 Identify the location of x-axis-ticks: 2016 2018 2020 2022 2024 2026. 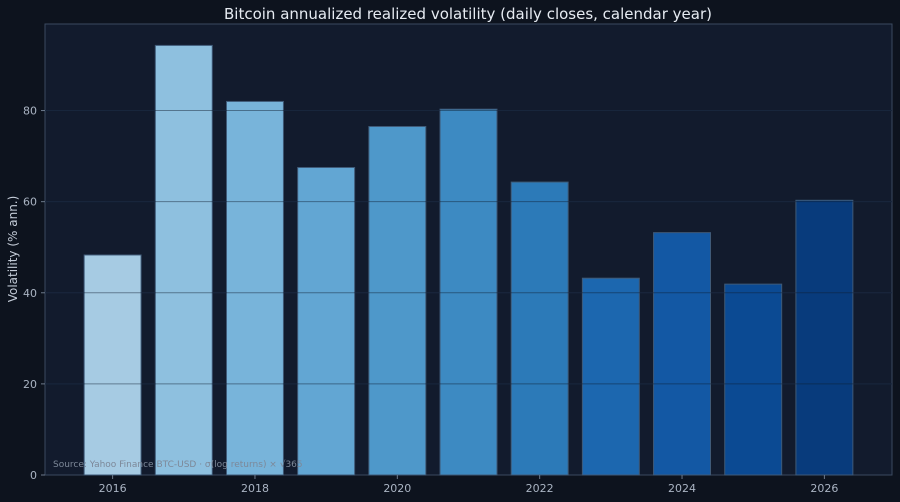
(468, 485).